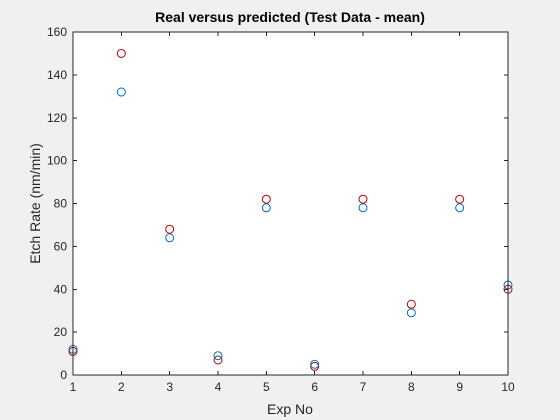 Image resolution: width=560 pixels, height=420 pixels. What do you see at coordinates (290, 409) in the screenshot?
I see `x-axis-label: Exp No` at bounding box center [290, 409].